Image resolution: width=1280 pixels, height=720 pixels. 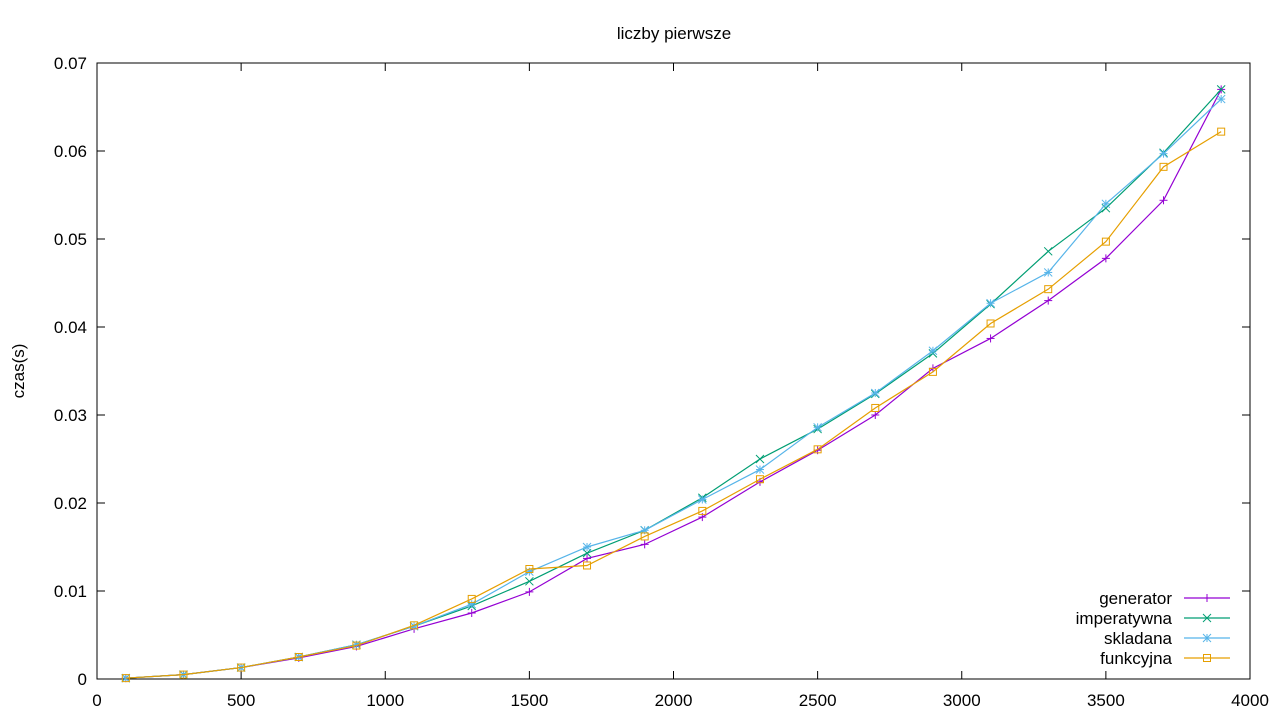 I want to click on x-tick-label: 500, so click(x=241, y=700).